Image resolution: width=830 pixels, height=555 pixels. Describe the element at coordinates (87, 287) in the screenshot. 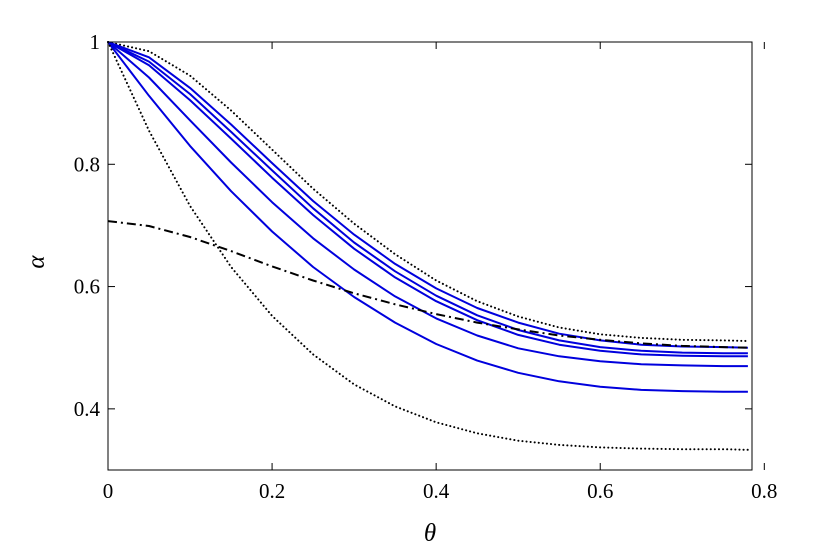

I see `y-tick-label: 0.6` at that location.